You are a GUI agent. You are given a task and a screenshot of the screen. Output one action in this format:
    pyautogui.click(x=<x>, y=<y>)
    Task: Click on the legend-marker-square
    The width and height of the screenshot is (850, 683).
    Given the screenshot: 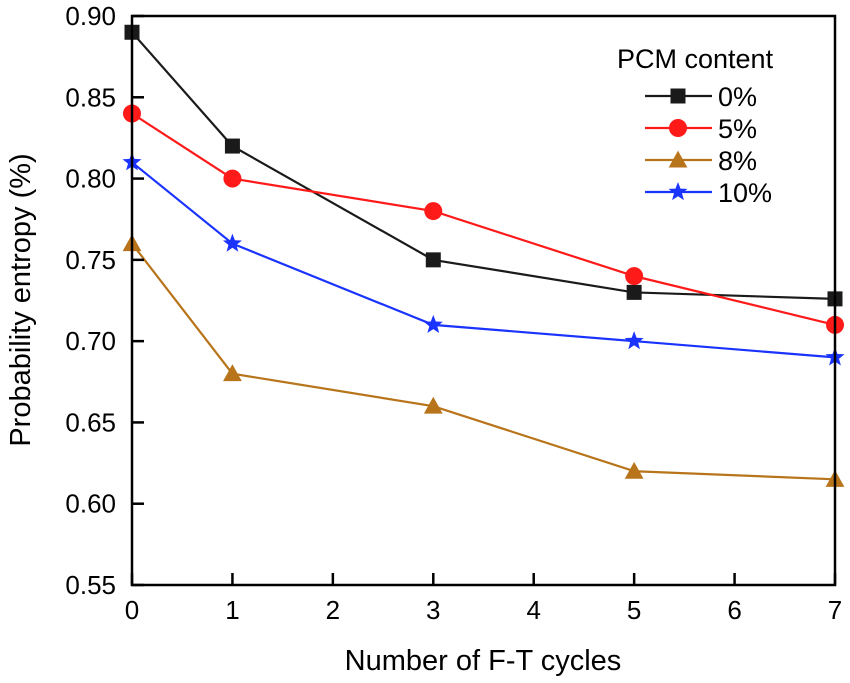 What is the action you would take?
    pyautogui.click(x=678, y=96)
    